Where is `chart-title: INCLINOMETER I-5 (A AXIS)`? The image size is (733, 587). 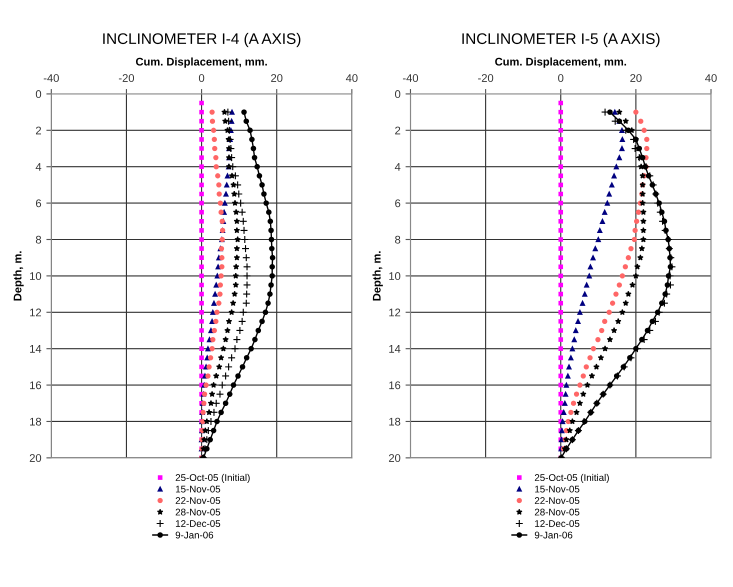
chart-title: INCLINOMETER I-5 (A AXIS) is located at coordinates (561, 40).